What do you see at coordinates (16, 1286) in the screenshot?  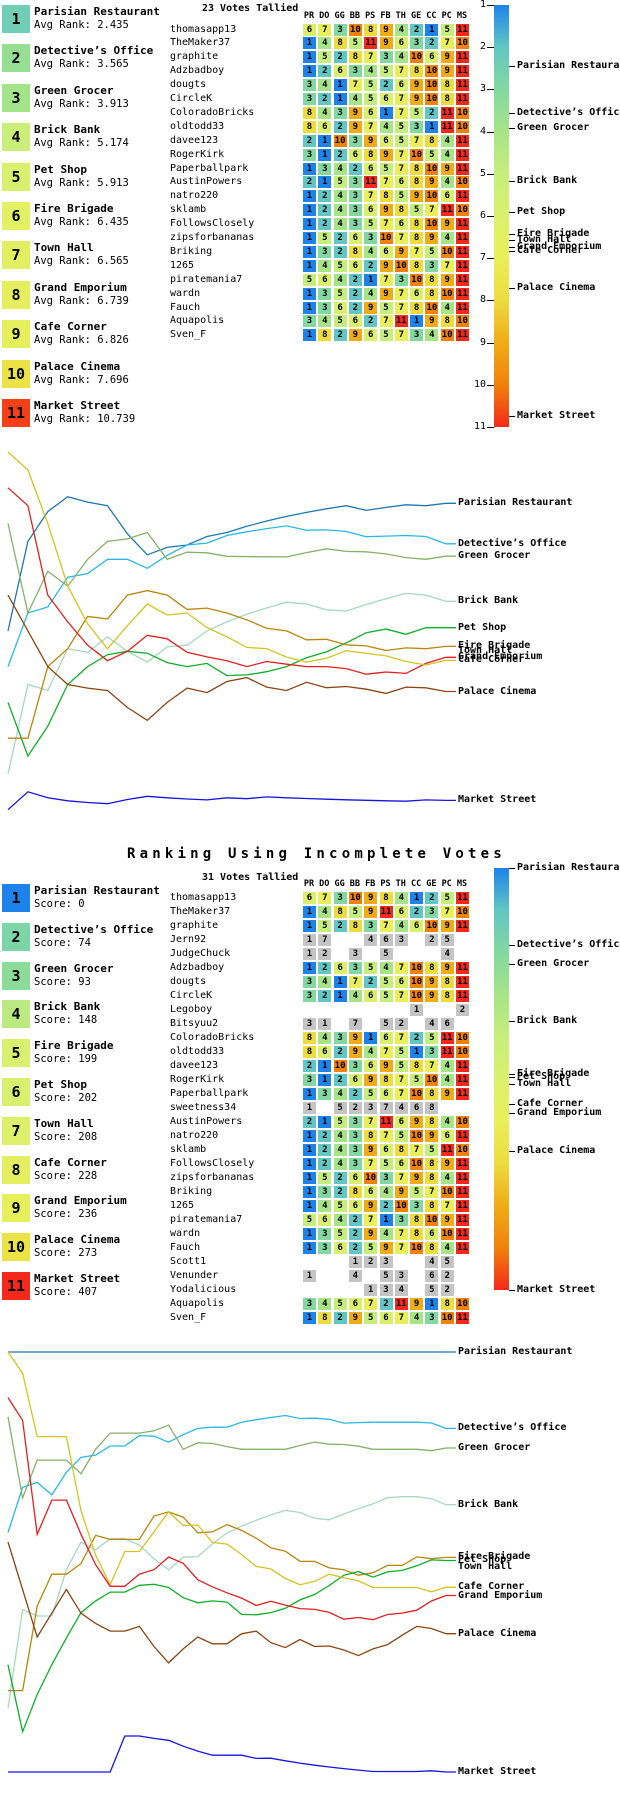 I see `rank-position-badge: 11` at bounding box center [16, 1286].